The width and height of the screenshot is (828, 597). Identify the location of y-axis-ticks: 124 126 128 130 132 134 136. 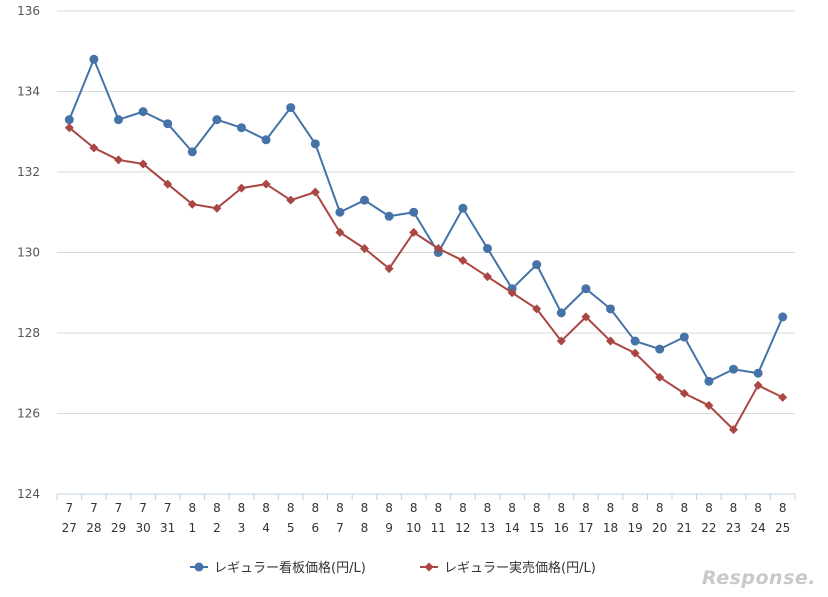
(28, 252).